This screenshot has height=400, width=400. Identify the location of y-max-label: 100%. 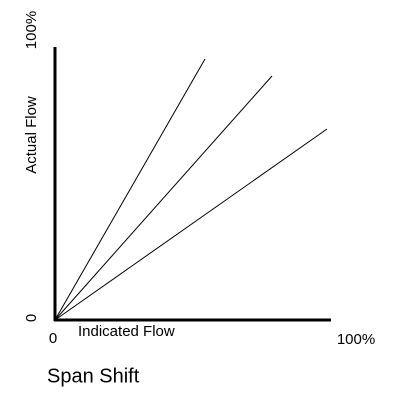
(31, 30).